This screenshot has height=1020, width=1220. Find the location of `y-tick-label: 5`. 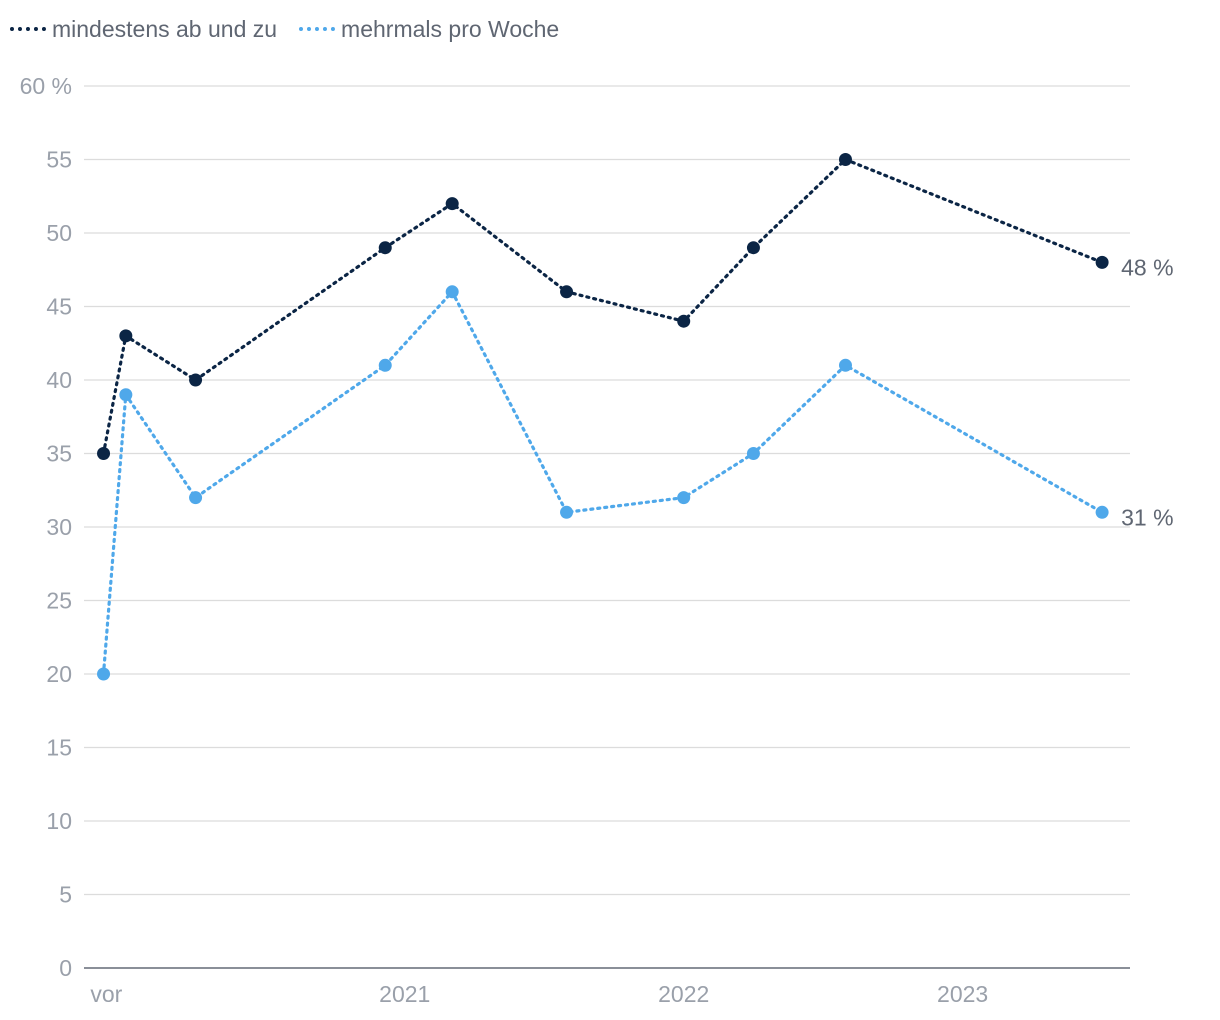

y-tick-label: 5 is located at coordinates (65, 895).